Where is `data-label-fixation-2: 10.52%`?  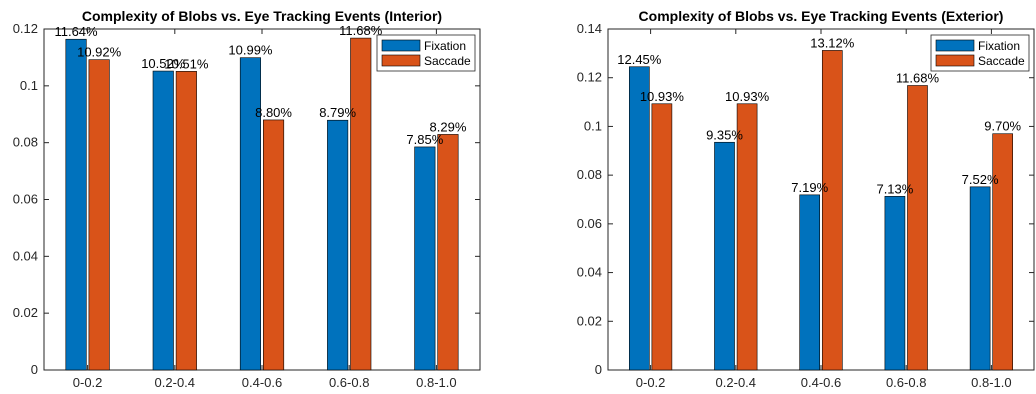
data-label-fixation-2: 10.52% is located at coordinates (163, 63).